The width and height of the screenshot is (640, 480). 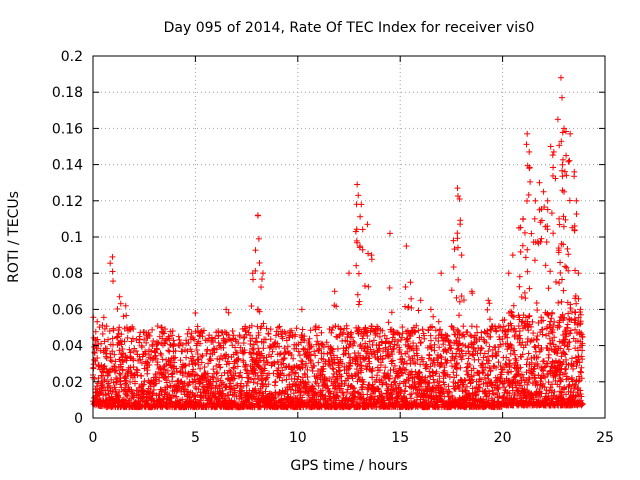 I want to click on y-tick-label: 0.16, so click(x=67, y=129).